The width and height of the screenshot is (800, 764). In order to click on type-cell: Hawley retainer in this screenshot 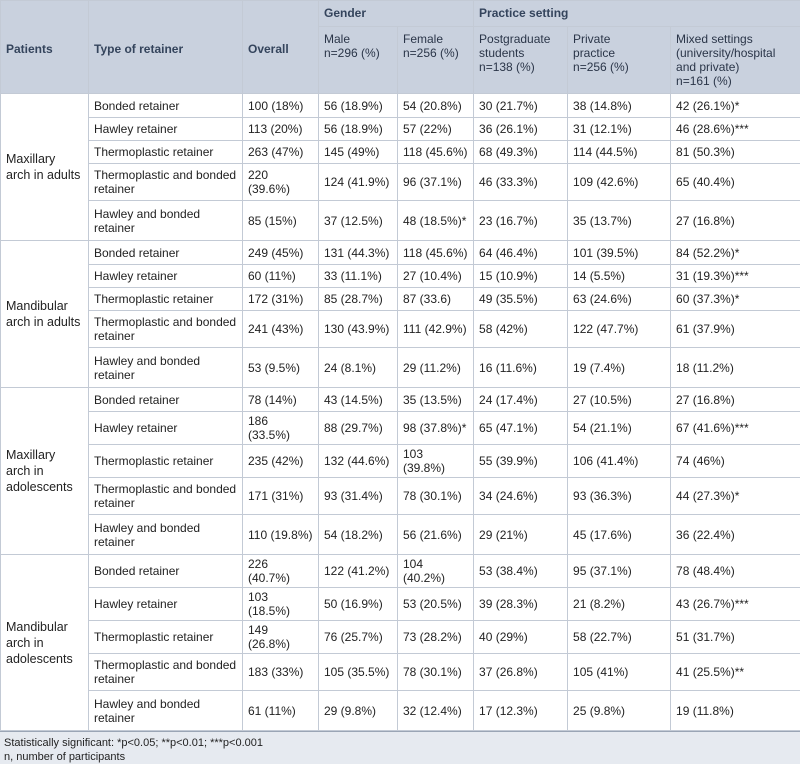, I will do `click(166, 129)`.